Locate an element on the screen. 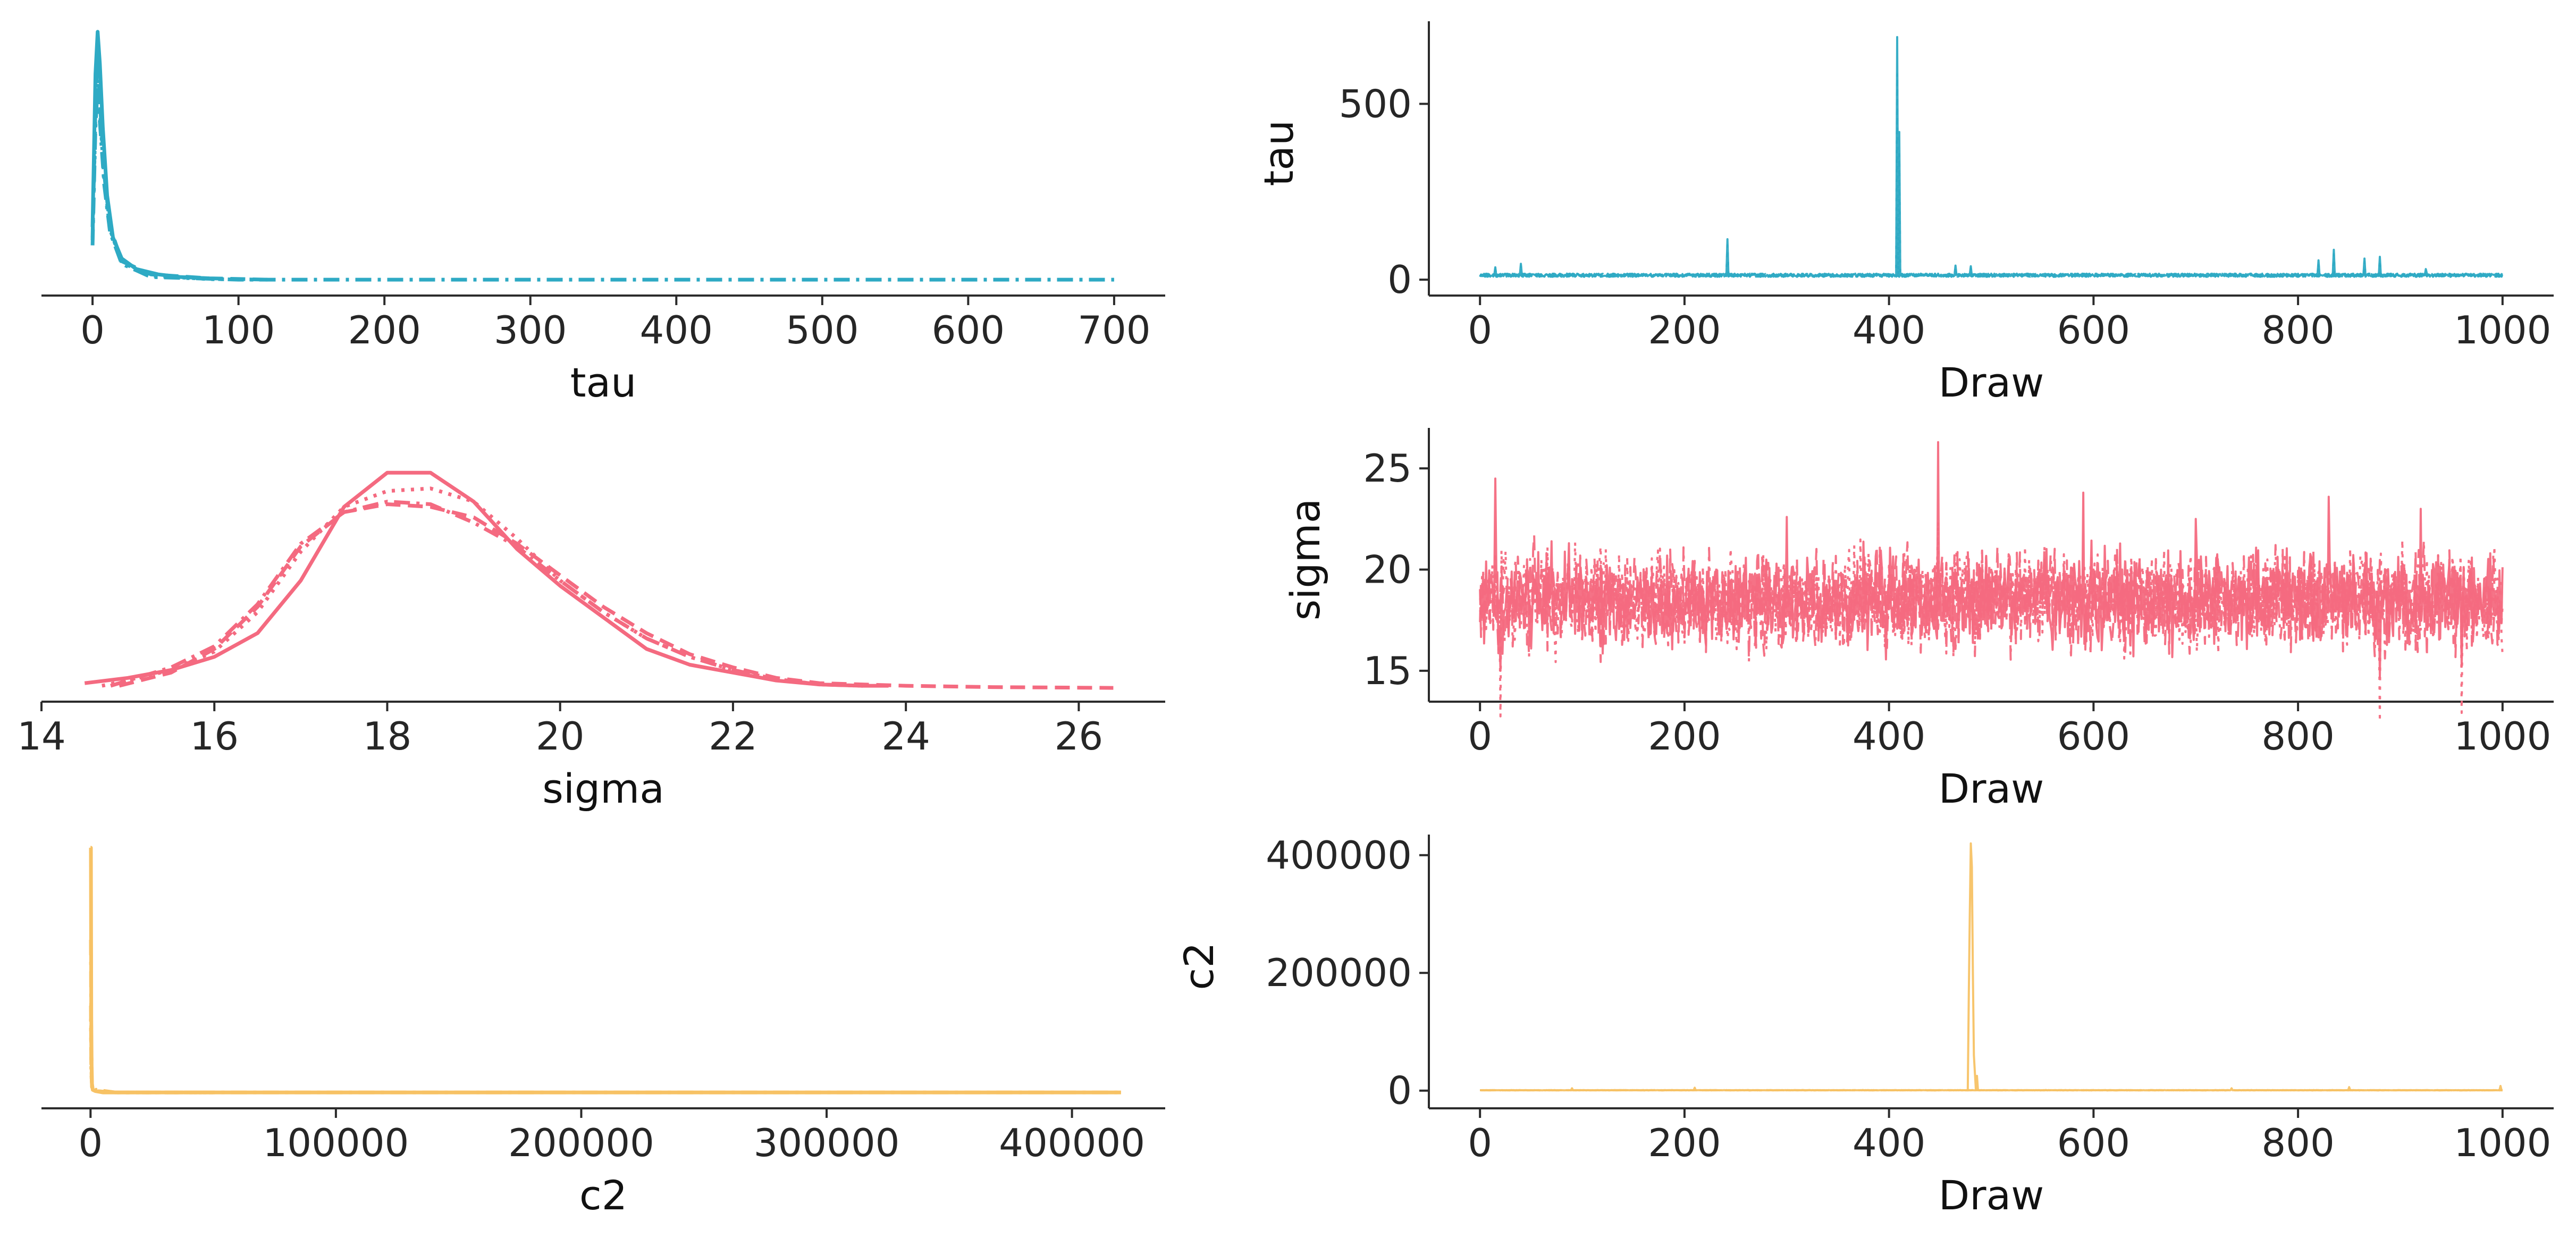  x-tick-label: 700 is located at coordinates (1113, 330).